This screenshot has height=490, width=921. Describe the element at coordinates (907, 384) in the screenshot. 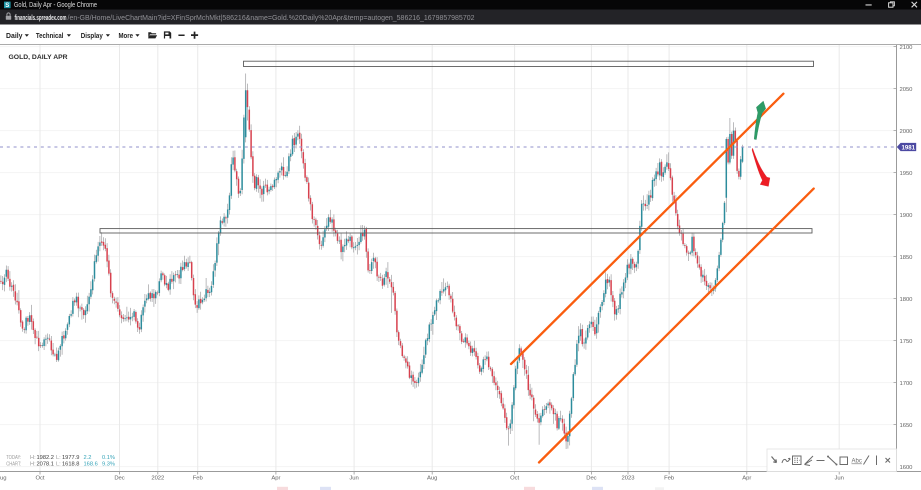

I see `svg-text: 1700` at that location.